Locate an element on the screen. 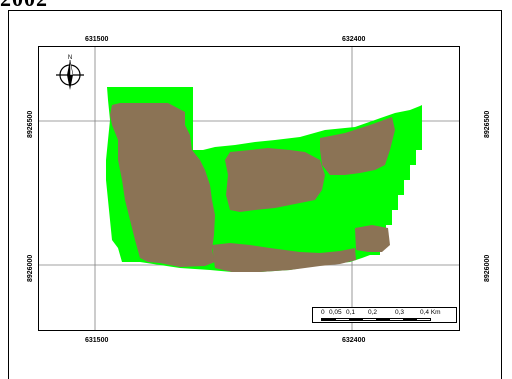 This screenshot has width=512, height=379. north-label: N is located at coordinates (70, 58).